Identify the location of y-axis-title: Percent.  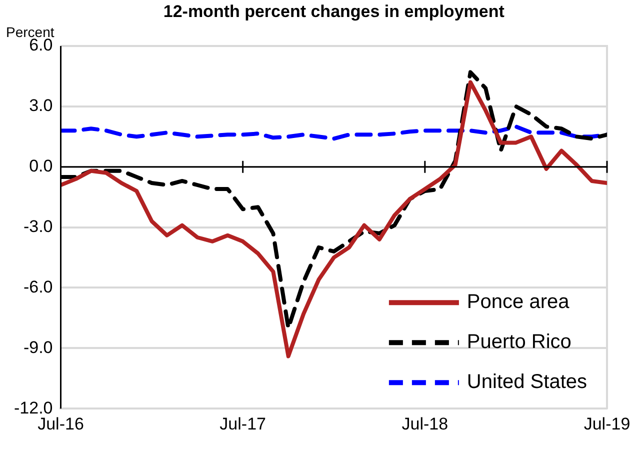
(30, 32).